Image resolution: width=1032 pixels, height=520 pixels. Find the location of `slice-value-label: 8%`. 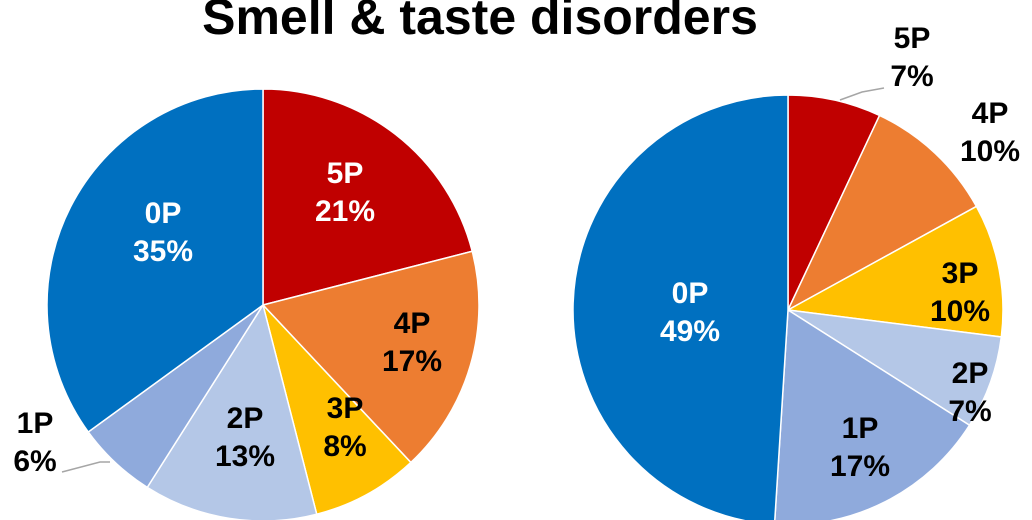

slice-value-label: 8% is located at coordinates (344, 446).